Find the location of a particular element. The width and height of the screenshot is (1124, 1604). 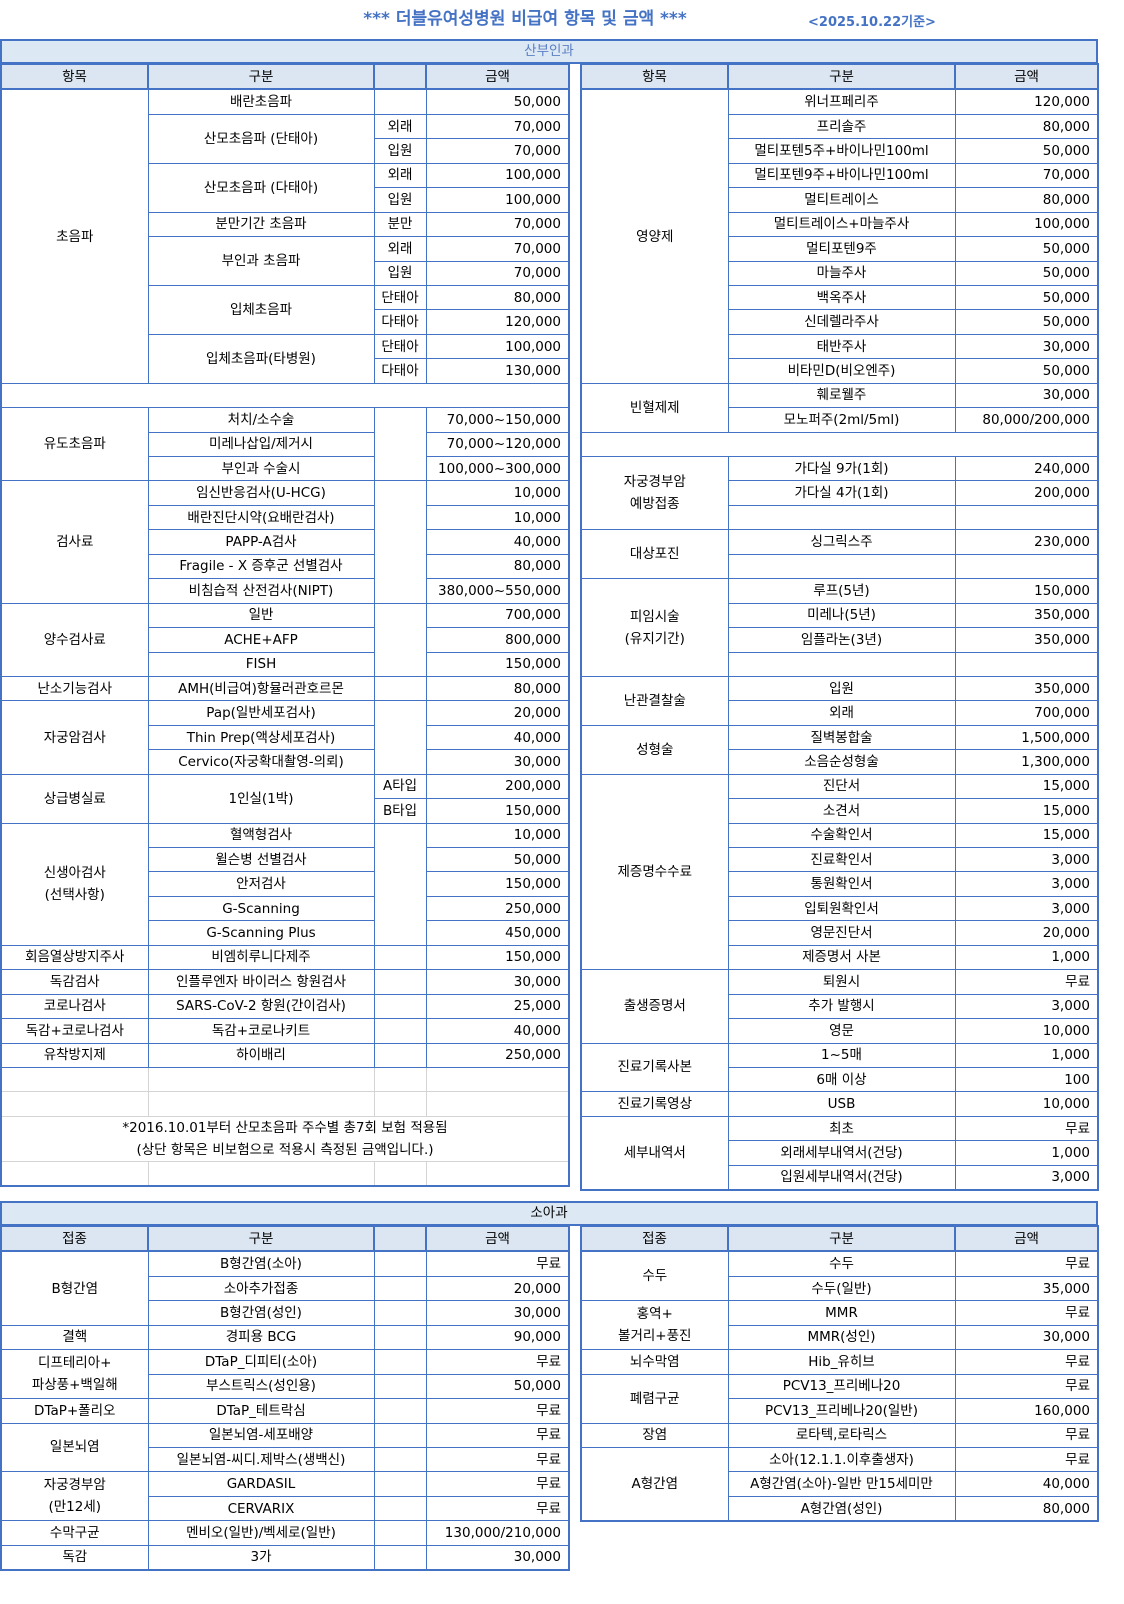

table-row: 산모초음파 (다태아) 외래 100,000 is located at coordinates (285, 187).